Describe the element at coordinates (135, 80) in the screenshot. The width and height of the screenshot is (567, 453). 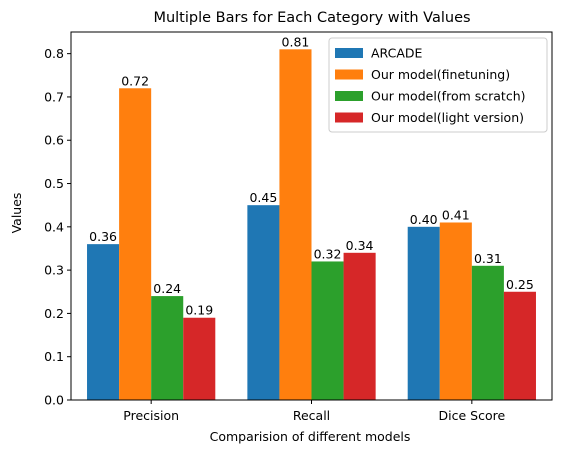
I see `bar-value-label: 0.72` at that location.